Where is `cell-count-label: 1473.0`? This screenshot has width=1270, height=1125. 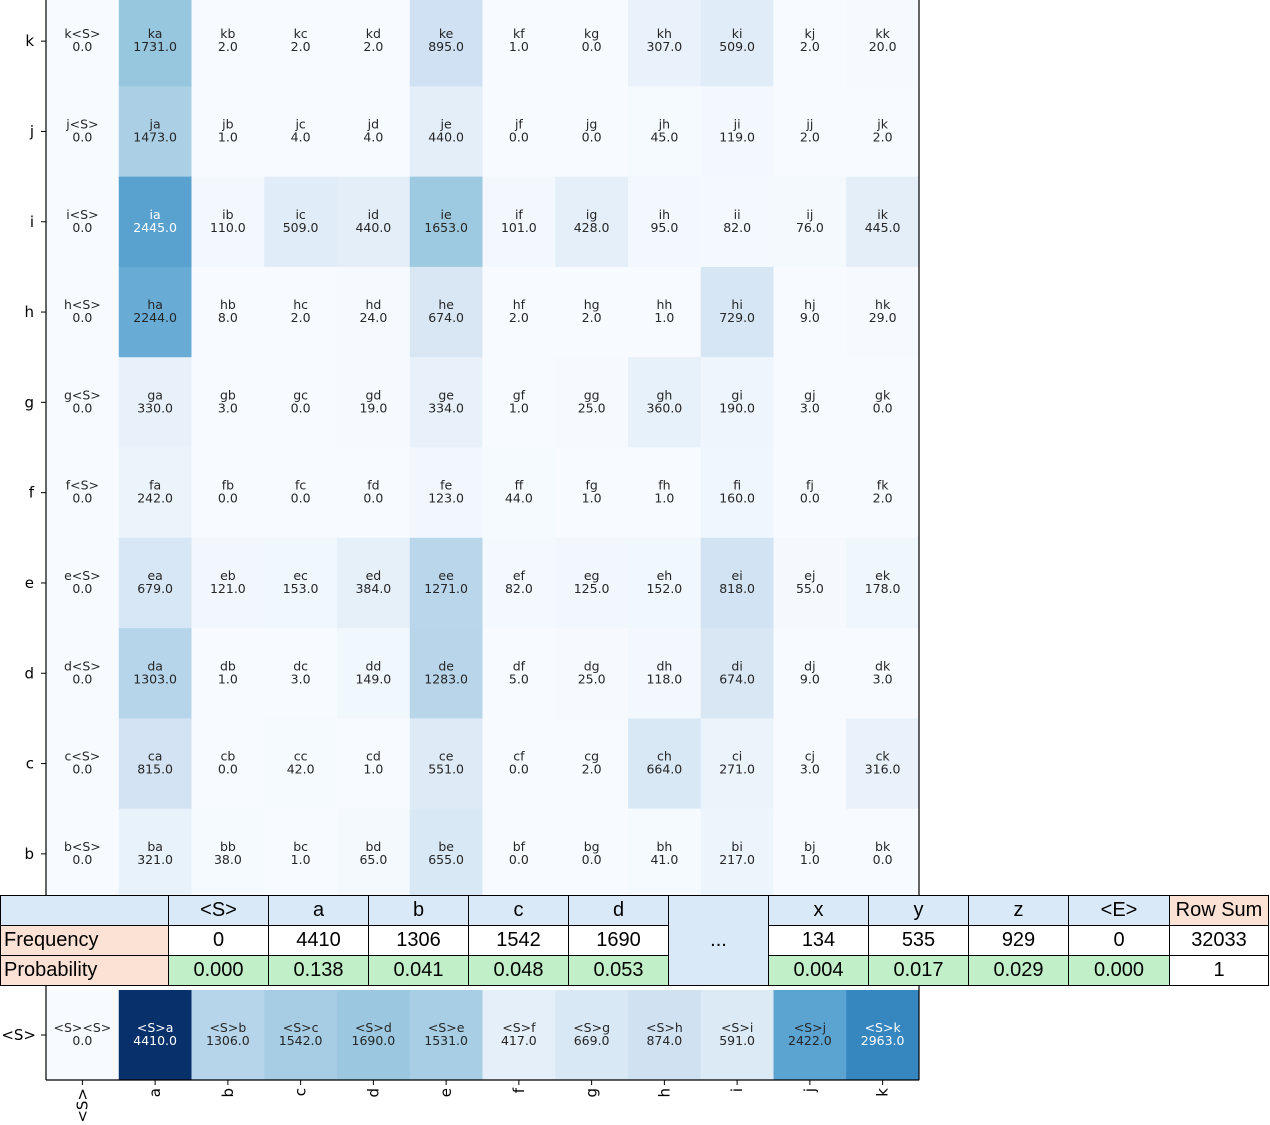
cell-count-label: 1473.0 is located at coordinates (155, 136).